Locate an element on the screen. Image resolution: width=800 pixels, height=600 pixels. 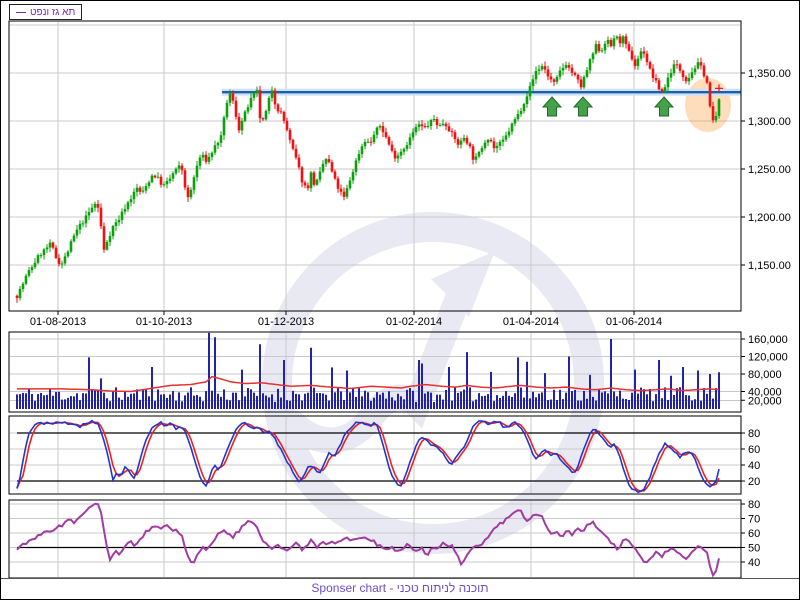
svg-text: 1,150.00 is located at coordinates (769, 266).